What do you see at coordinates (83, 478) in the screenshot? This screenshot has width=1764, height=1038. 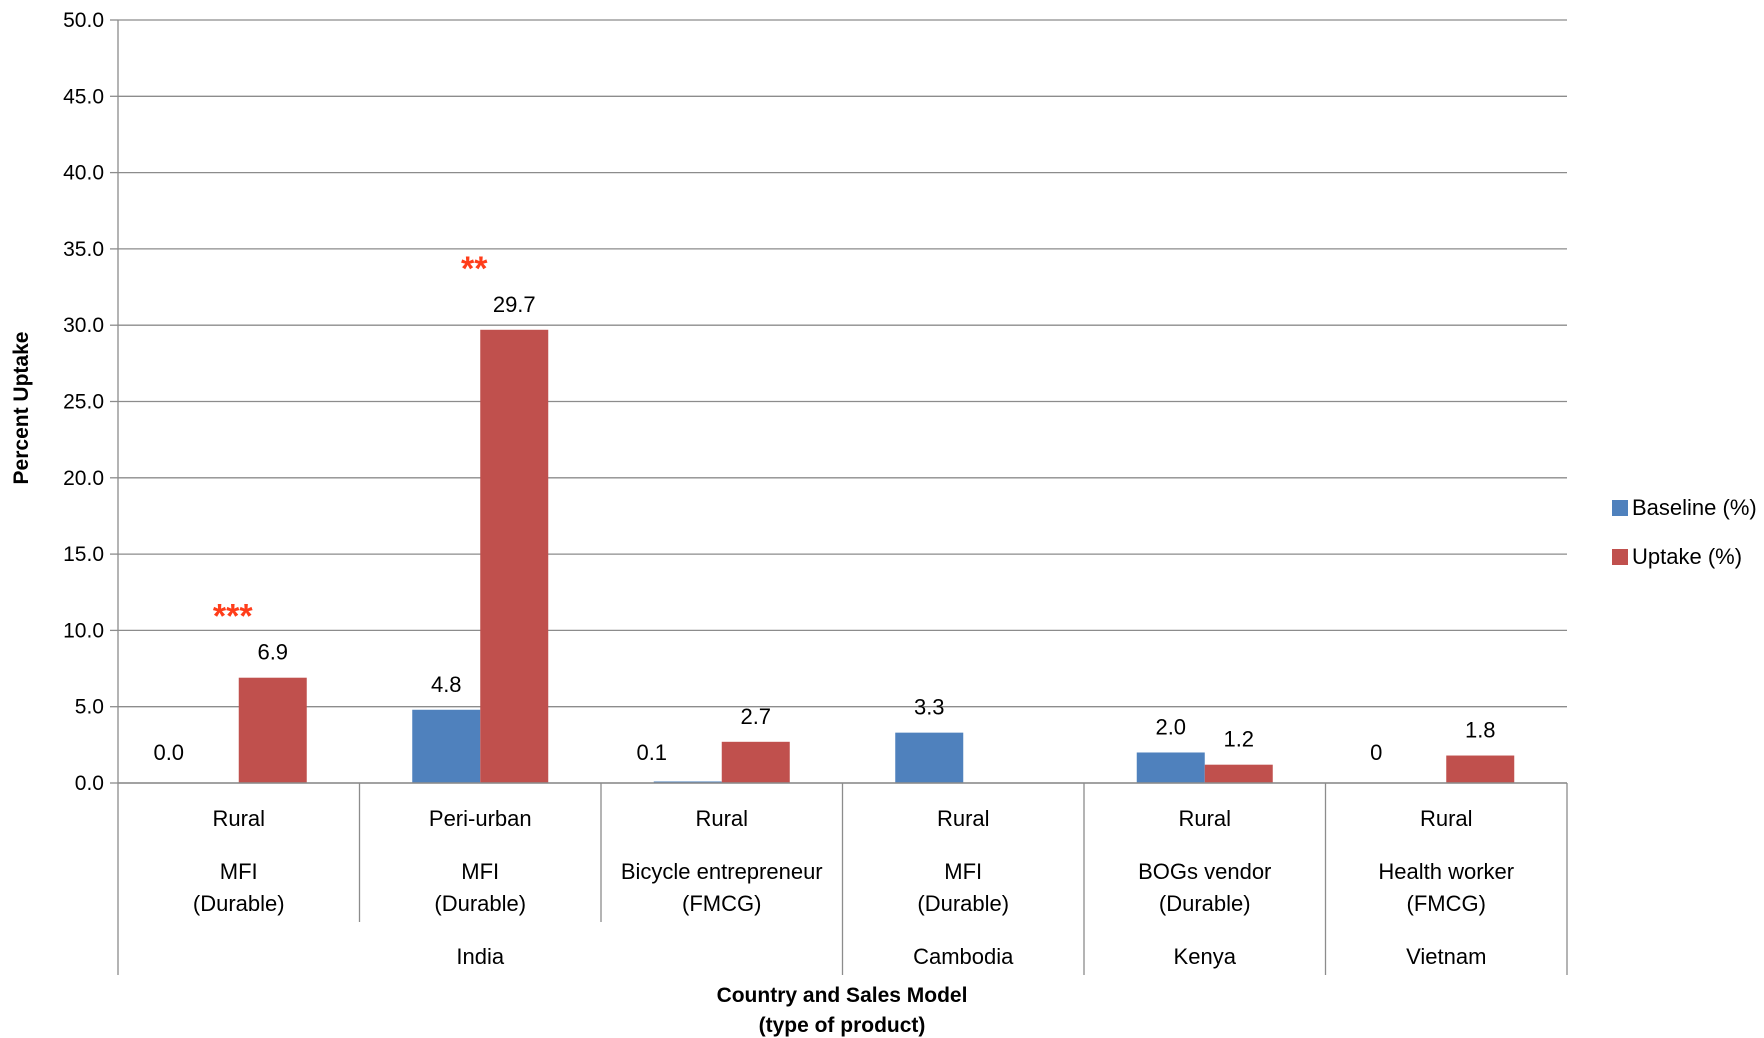 I see `y-tick-label: 20.0` at bounding box center [83, 478].